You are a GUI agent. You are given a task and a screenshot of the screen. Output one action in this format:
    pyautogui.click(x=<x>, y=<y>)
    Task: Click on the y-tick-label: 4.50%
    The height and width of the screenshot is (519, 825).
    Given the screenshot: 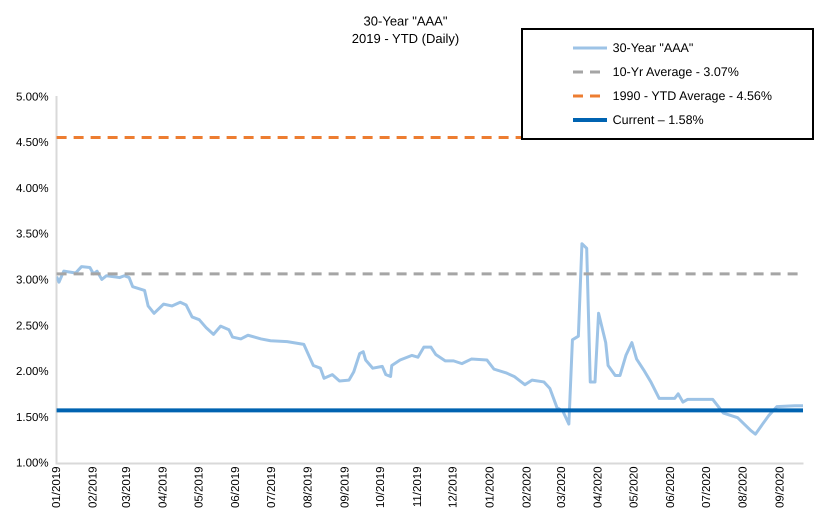 What is the action you would take?
    pyautogui.click(x=32, y=143)
    